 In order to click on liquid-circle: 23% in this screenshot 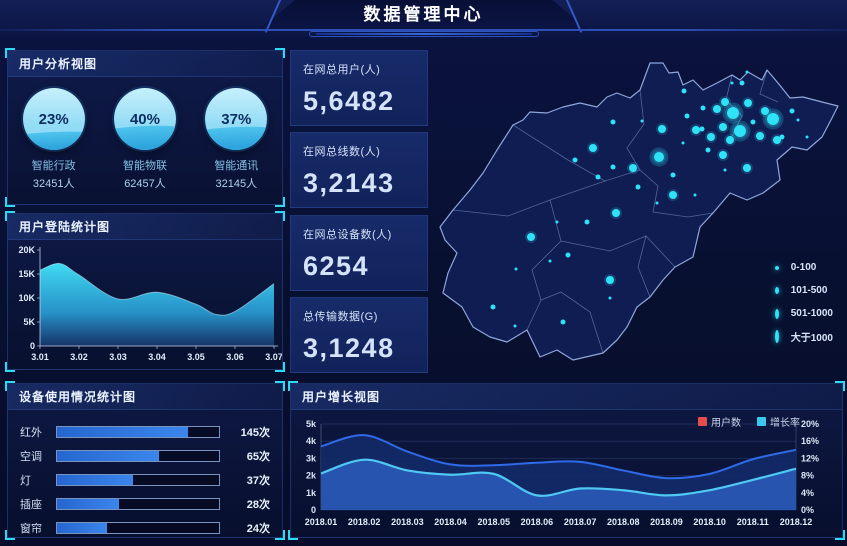, I will do `click(53, 119)`.